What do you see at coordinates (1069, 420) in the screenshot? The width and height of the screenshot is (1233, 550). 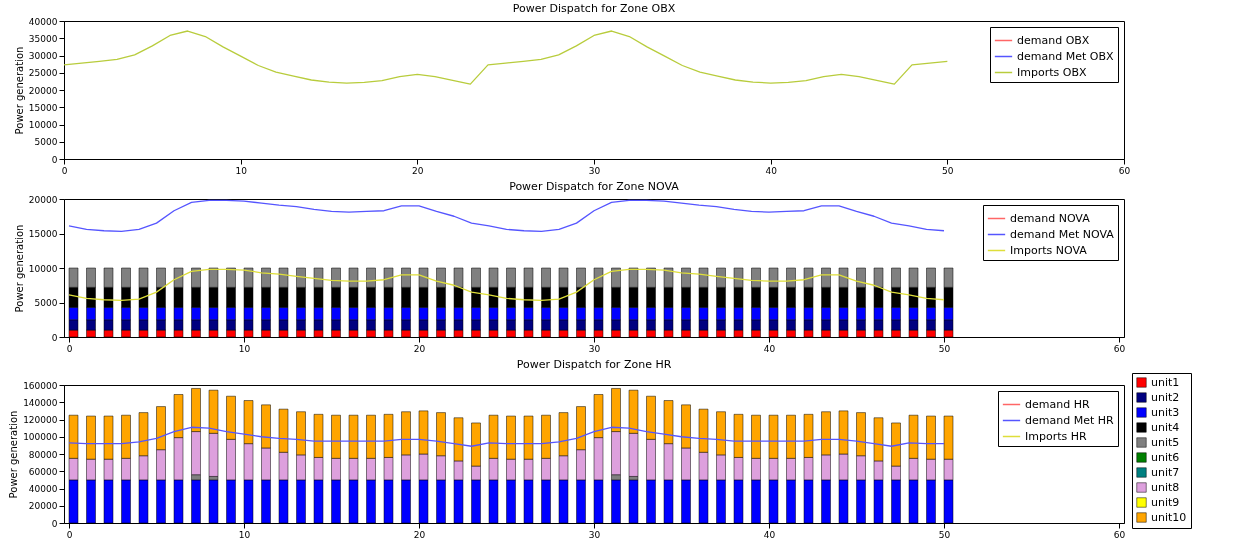 I see `legend-label: demand Met HR` at bounding box center [1069, 420].